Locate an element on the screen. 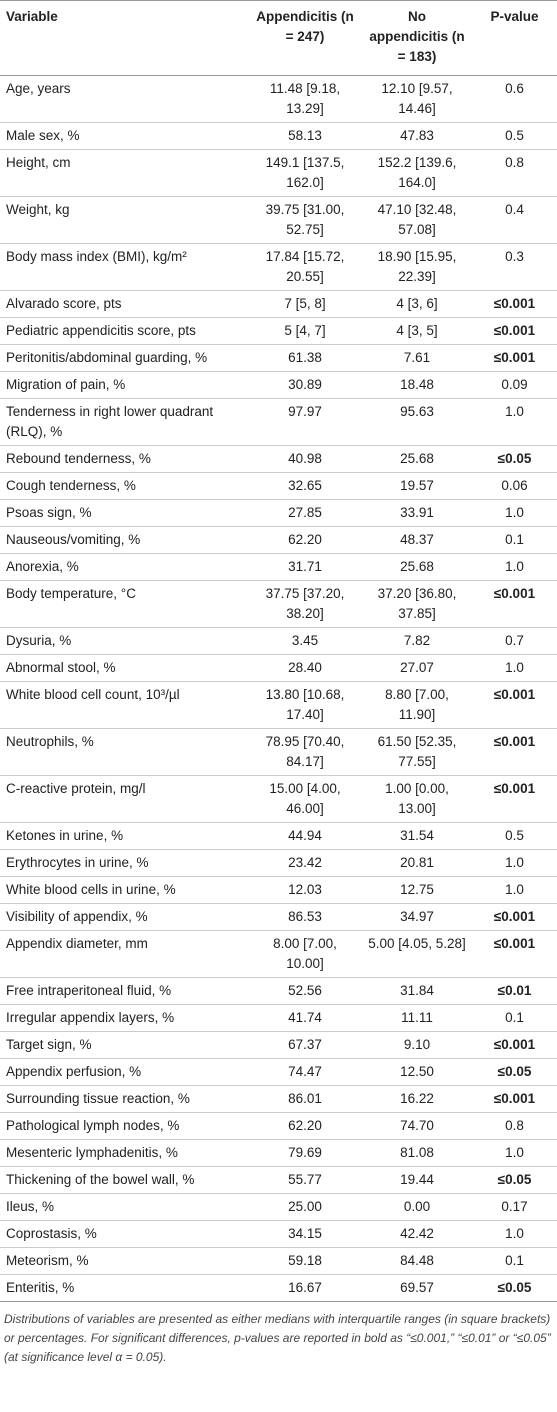 The image size is (557, 1412). variable-cell: Target sign, % is located at coordinates (124, 1045).